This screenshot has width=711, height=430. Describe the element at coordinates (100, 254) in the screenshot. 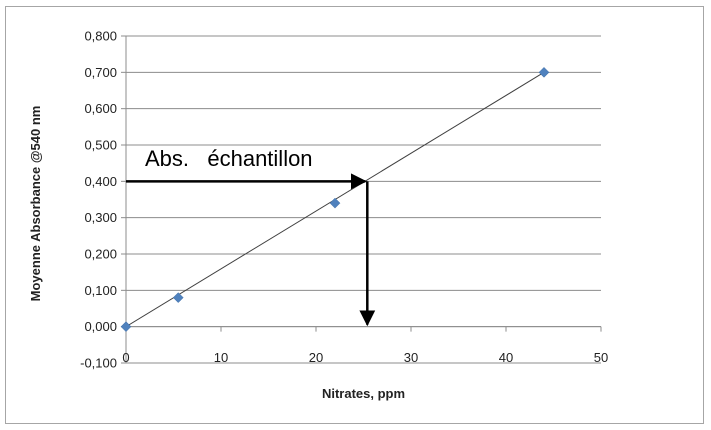

I see `y-tick-label: 0,200` at that location.